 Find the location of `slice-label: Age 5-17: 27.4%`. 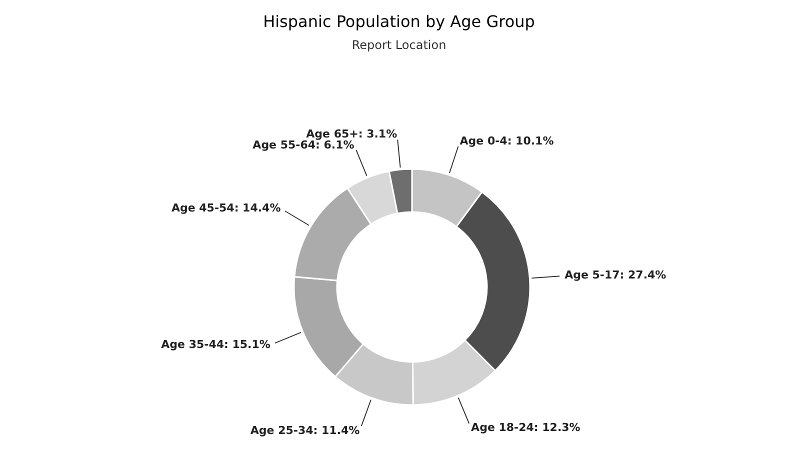

slice-label: Age 5-17: 27.4% is located at coordinates (615, 275).